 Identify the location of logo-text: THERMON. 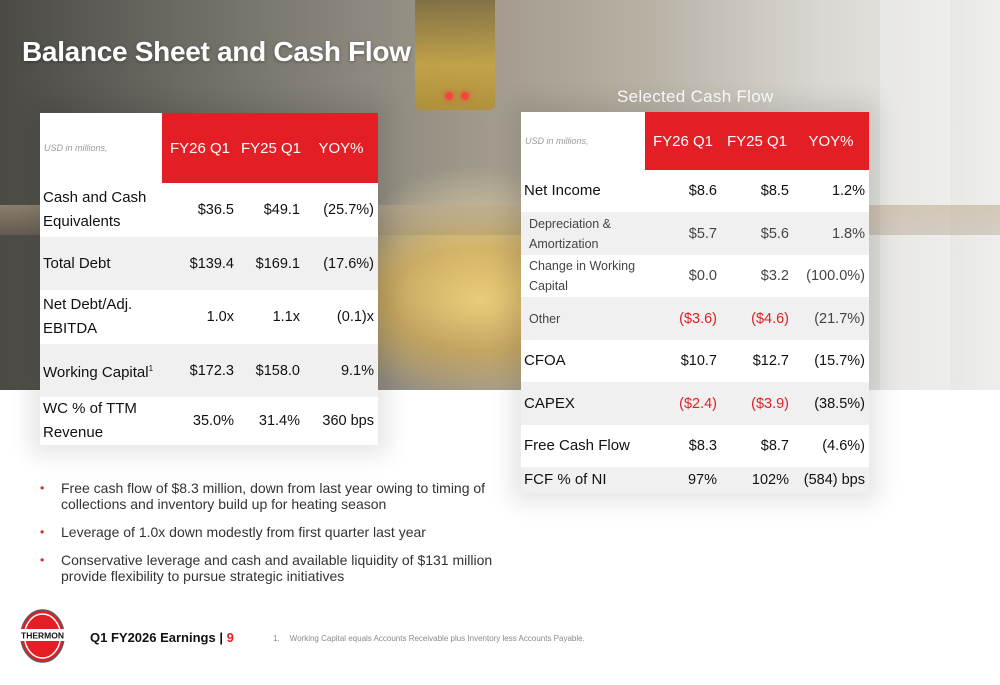
(42, 636).